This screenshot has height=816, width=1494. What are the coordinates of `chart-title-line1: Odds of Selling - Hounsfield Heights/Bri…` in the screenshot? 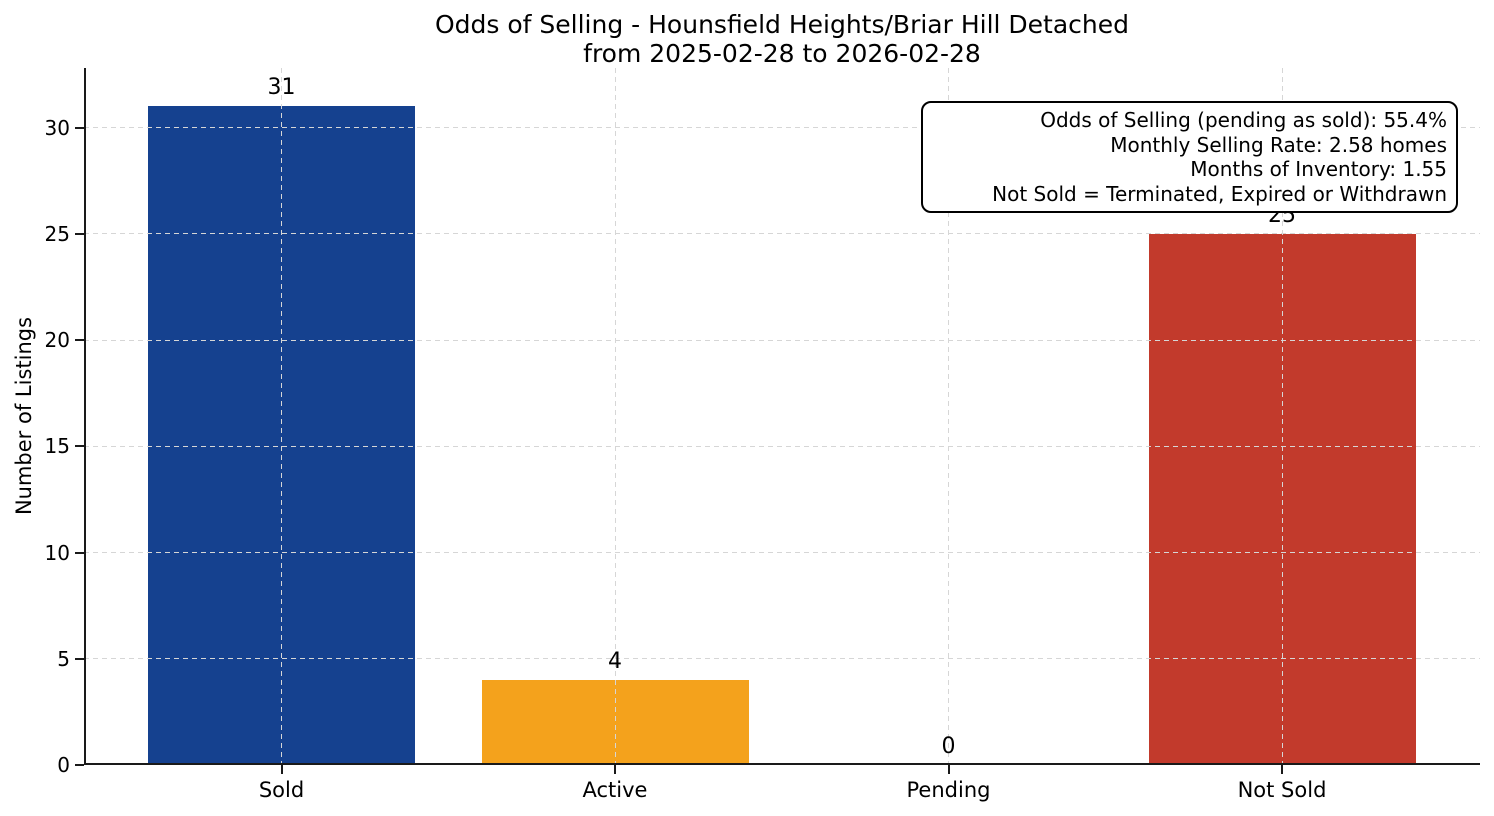 It's located at (782, 24).